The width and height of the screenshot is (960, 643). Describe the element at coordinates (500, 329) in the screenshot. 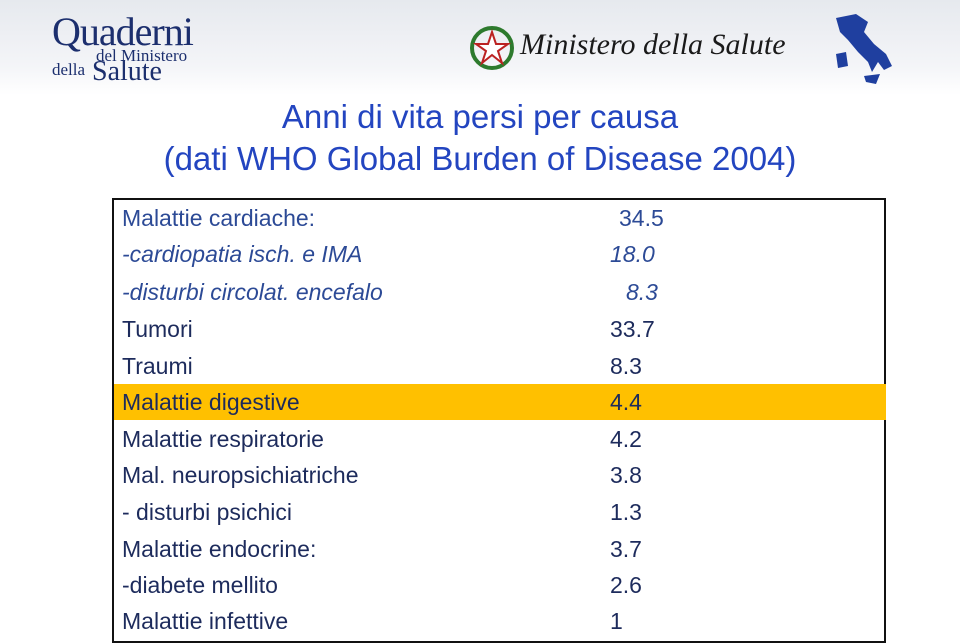

I see `table-row: Tumori 33.7` at that location.